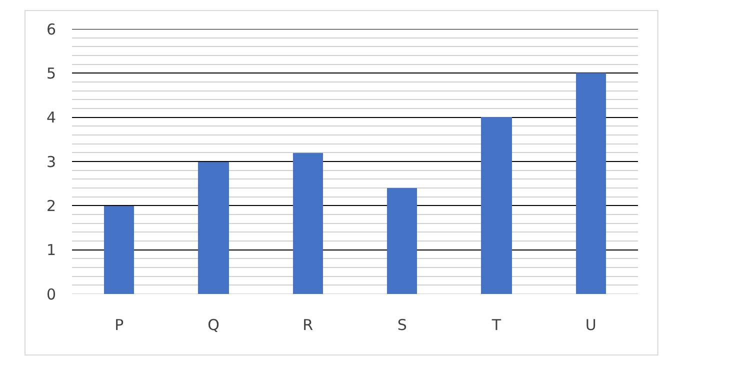  I want to click on y-tick-label: 5, so click(51, 73).